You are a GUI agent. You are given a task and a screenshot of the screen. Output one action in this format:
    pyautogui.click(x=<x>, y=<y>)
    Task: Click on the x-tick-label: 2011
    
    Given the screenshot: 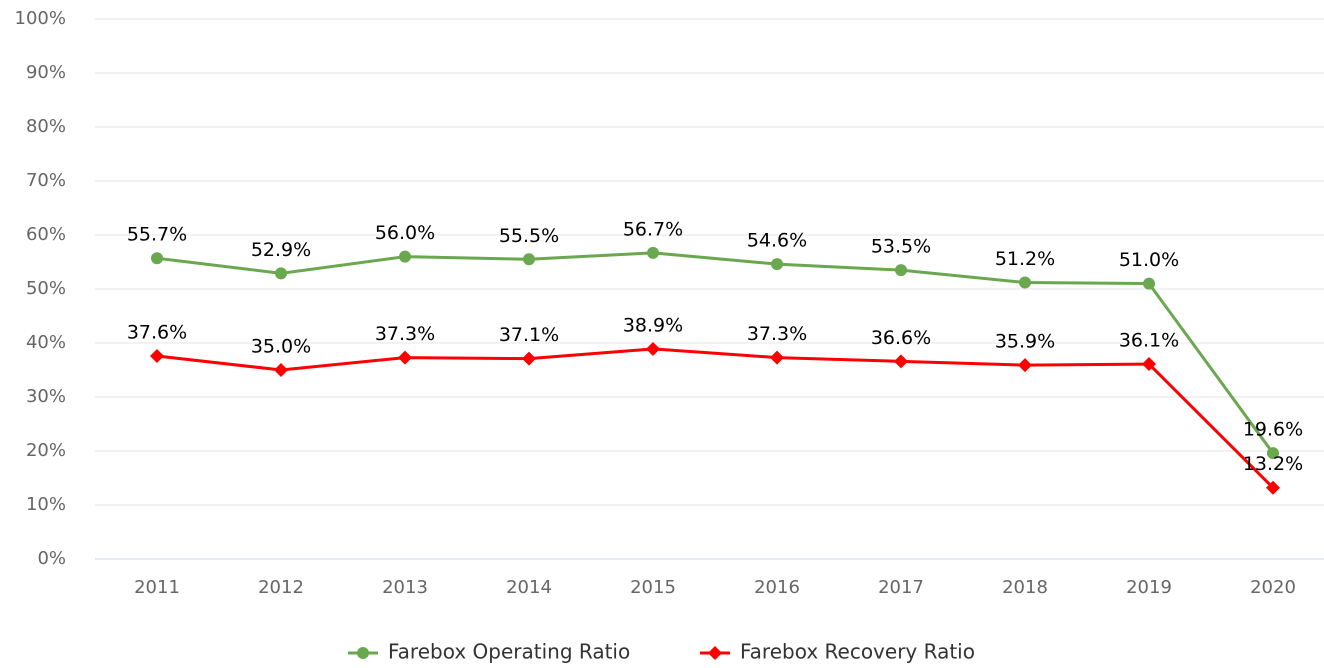 What is the action you would take?
    pyautogui.click(x=157, y=587)
    